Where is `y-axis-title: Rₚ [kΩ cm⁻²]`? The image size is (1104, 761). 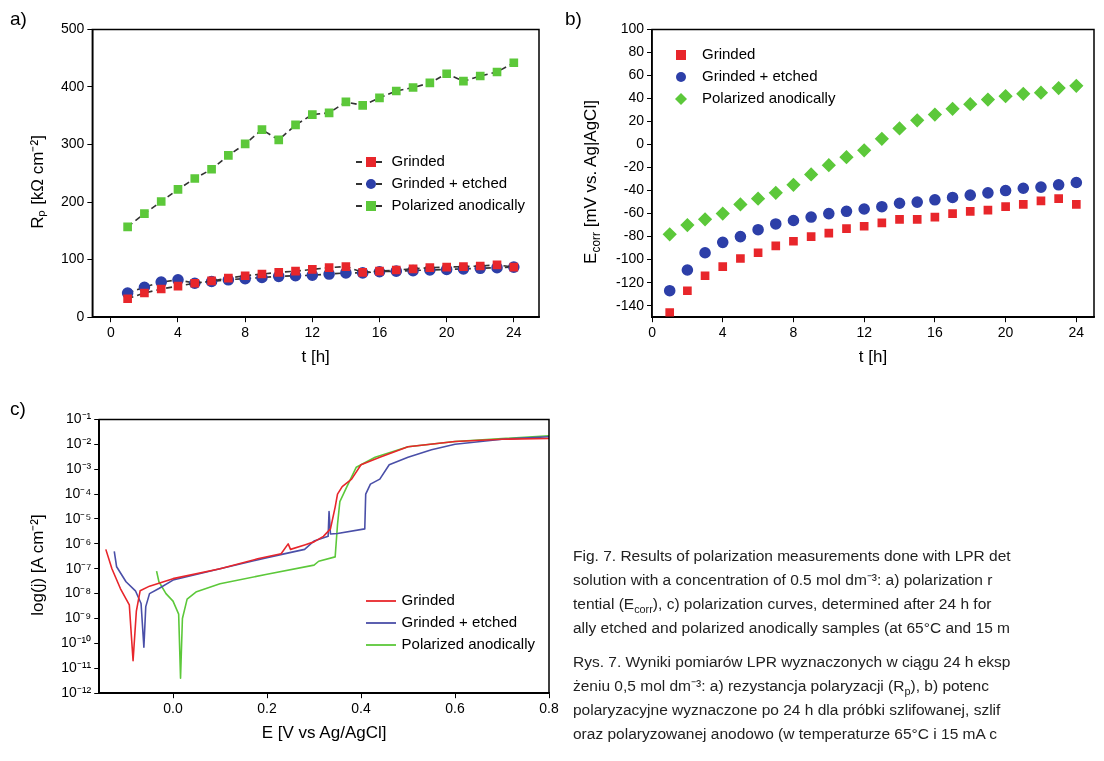 y-axis-title: Rₚ [kΩ cm⁻²] is located at coordinates (37, 181).